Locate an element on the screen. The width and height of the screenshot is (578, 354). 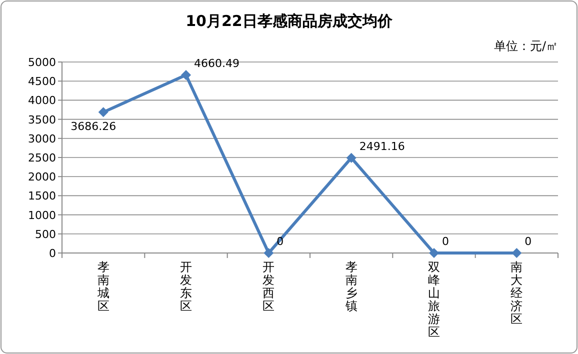
y-tick-label: 500 is located at coordinates (45, 234).